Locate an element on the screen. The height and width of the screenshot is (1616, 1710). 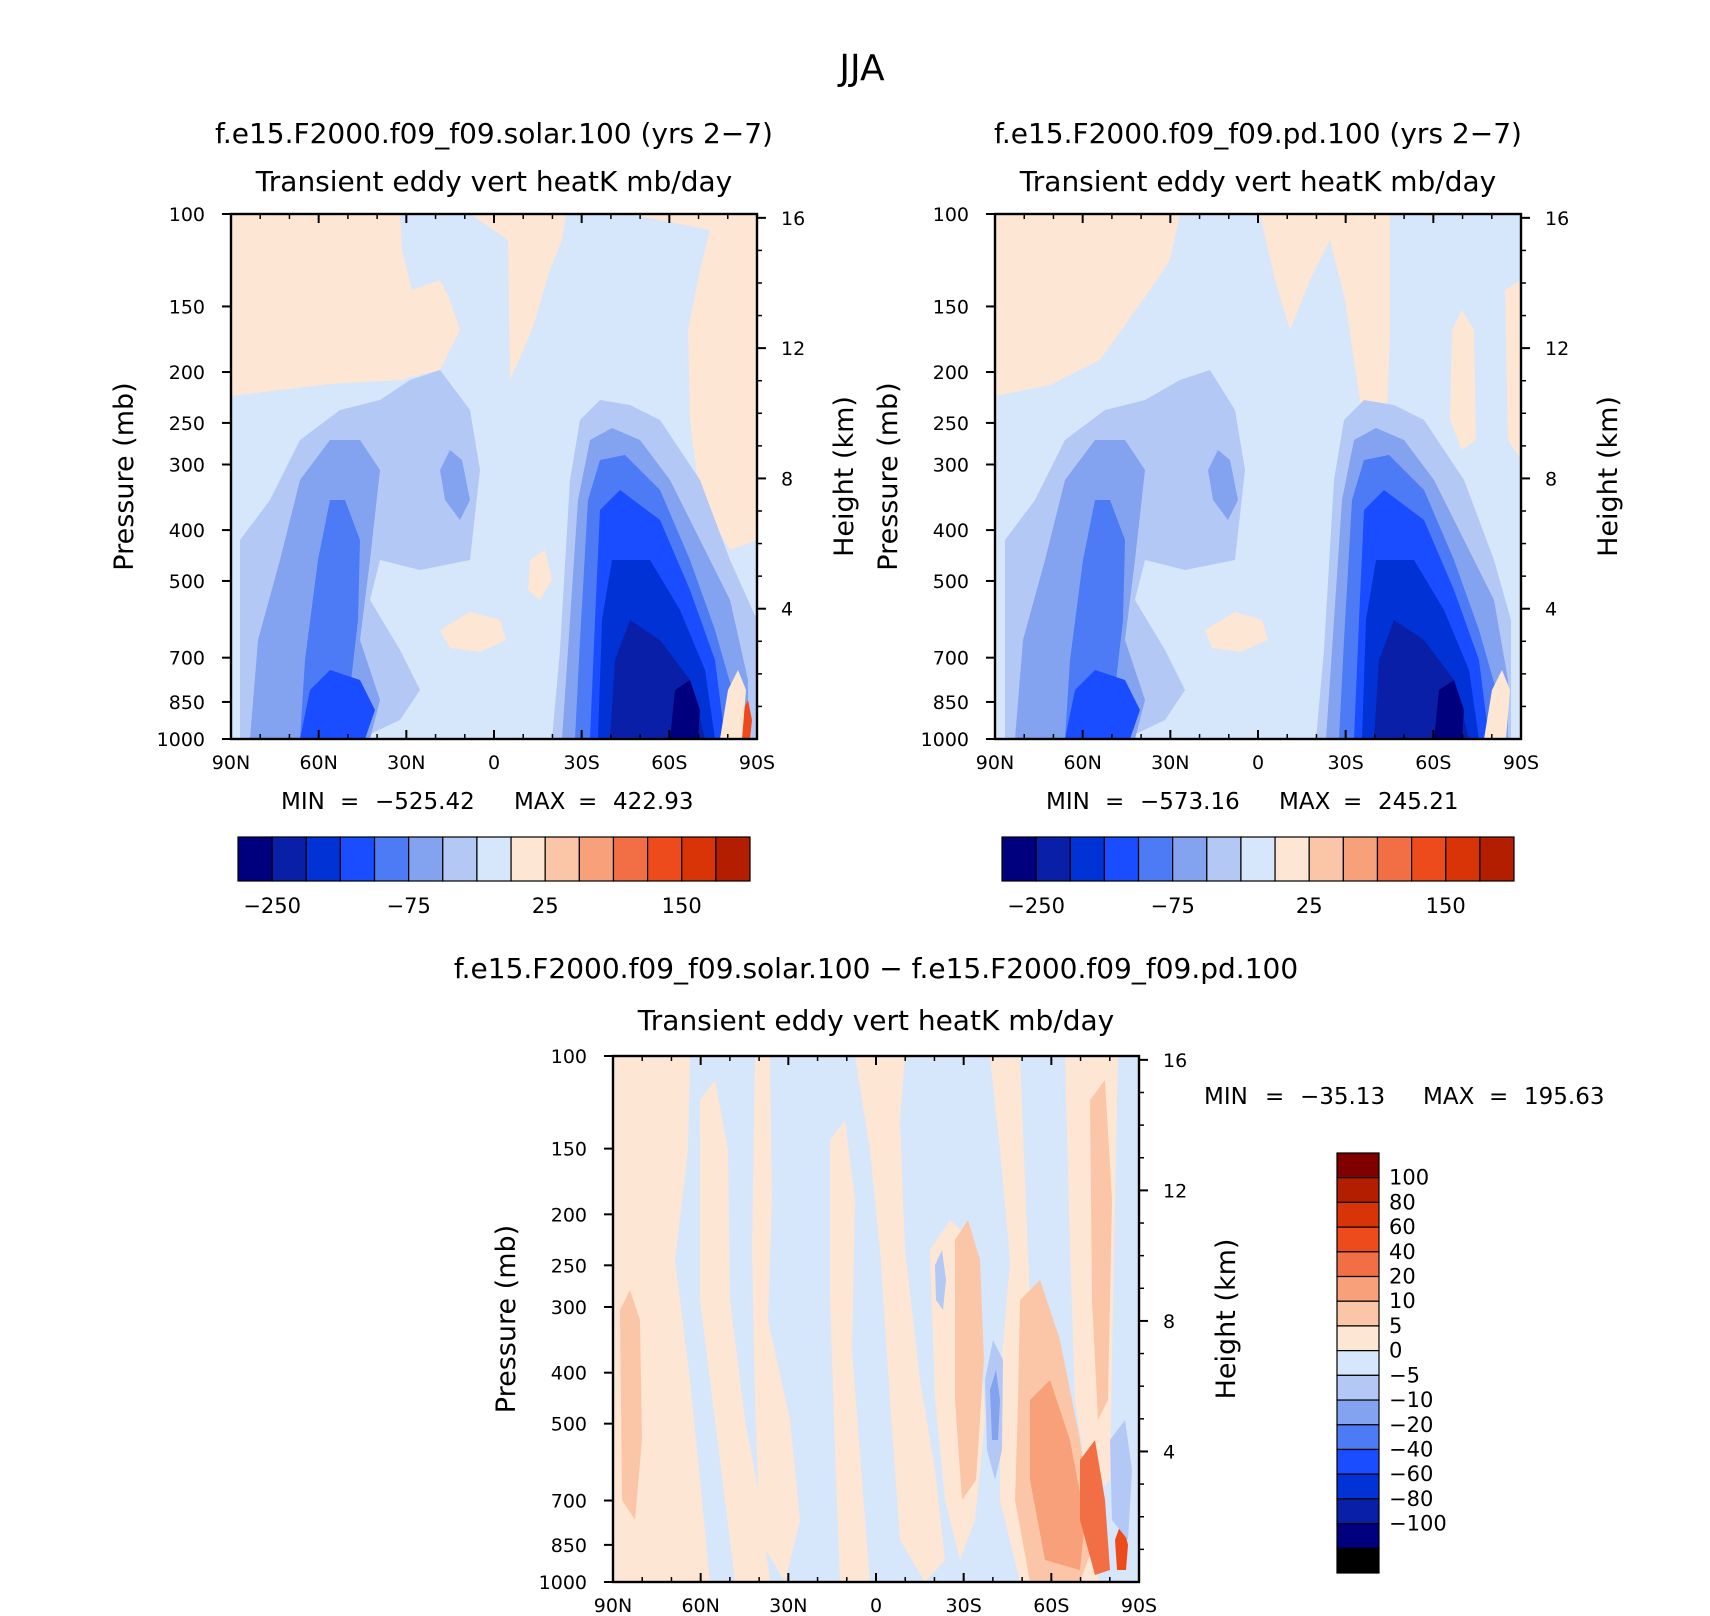
panel-3-warm-band-b is located at coordinates (735, 1331).